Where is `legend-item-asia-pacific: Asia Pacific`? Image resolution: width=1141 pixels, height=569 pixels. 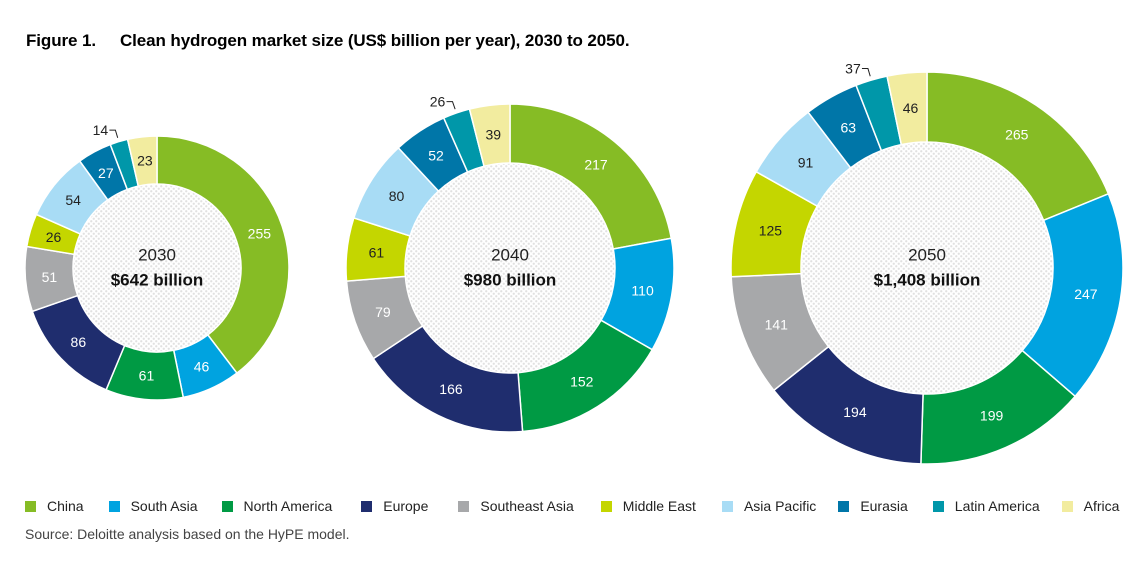 legend-item-asia-pacific: Asia Pacific is located at coordinates (769, 506).